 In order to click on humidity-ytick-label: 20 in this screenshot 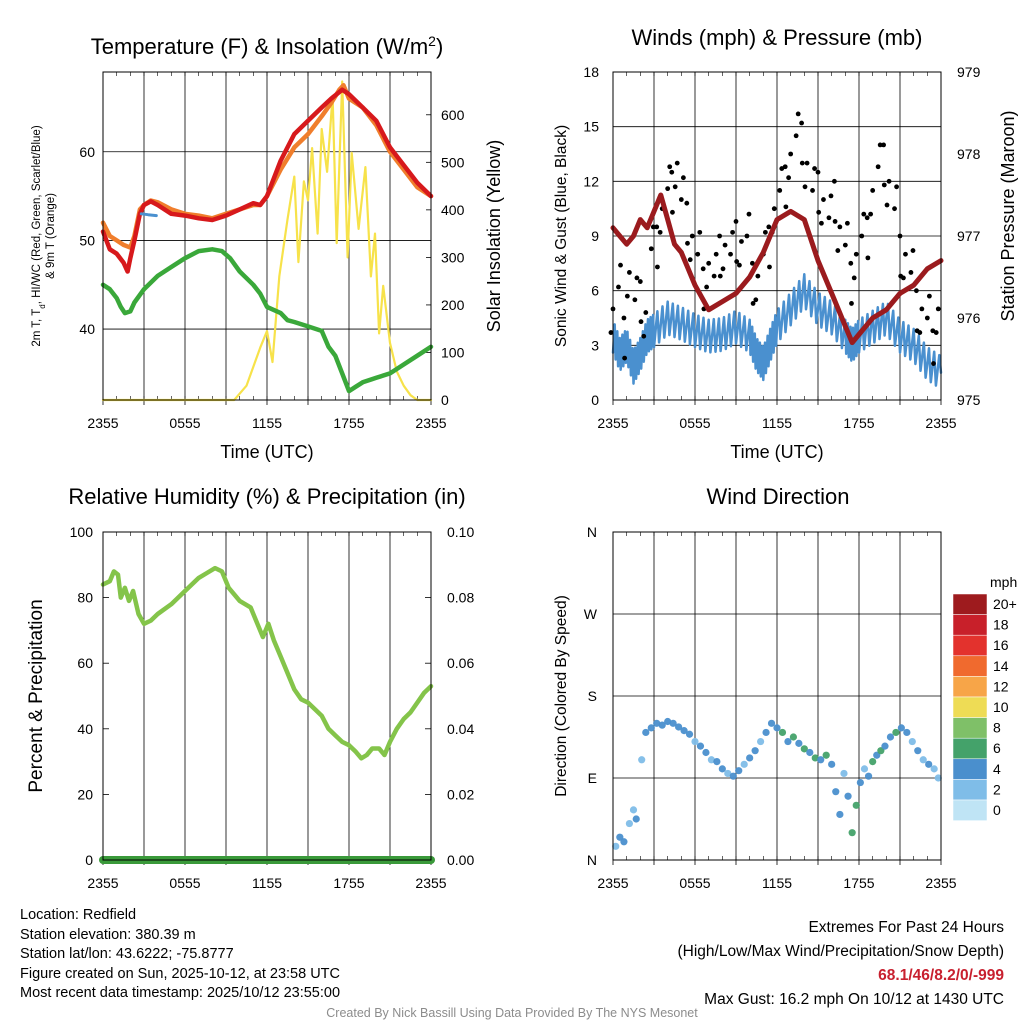, I will do `click(85, 794)`.